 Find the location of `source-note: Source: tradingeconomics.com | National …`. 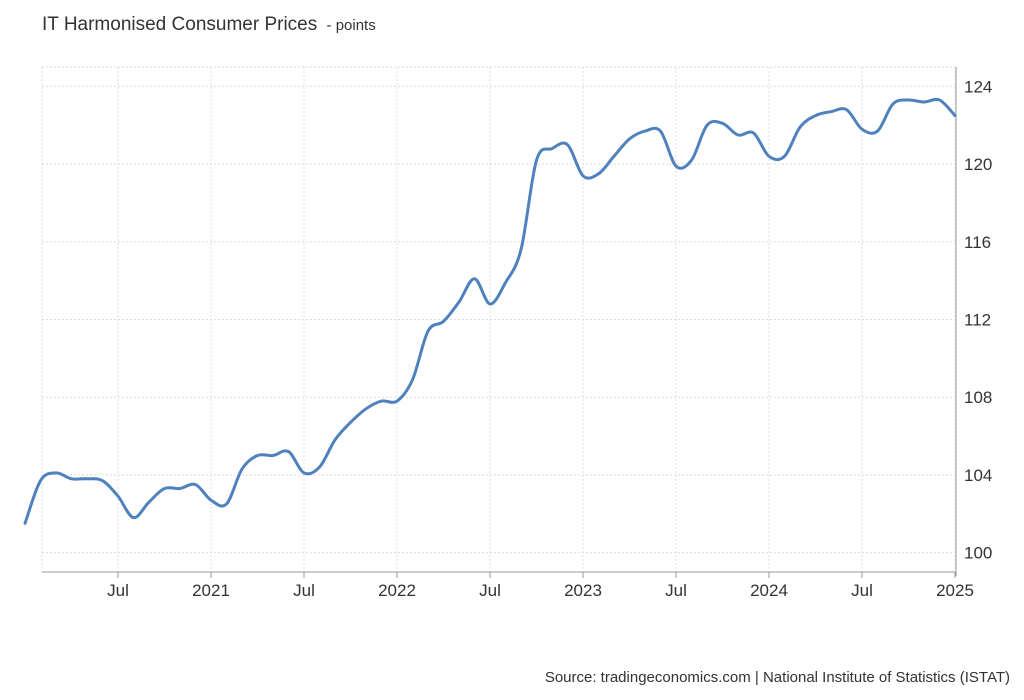

source-note: Source: tradingeconomics.com | National … is located at coordinates (777, 677).